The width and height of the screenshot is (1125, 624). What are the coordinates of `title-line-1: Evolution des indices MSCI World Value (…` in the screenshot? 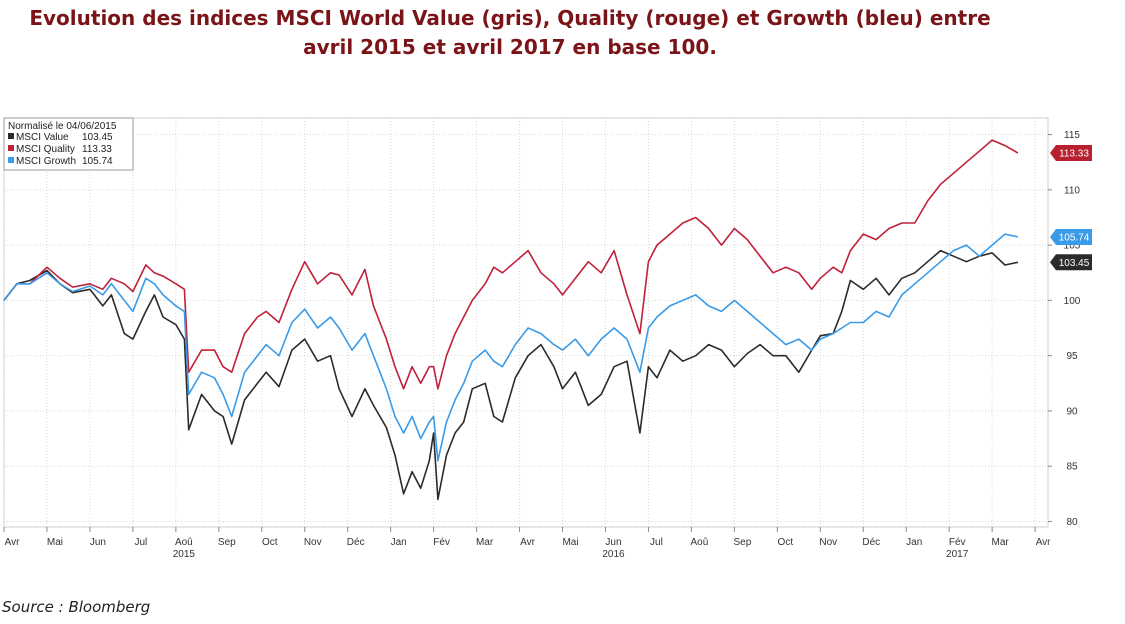 It's located at (510, 18).